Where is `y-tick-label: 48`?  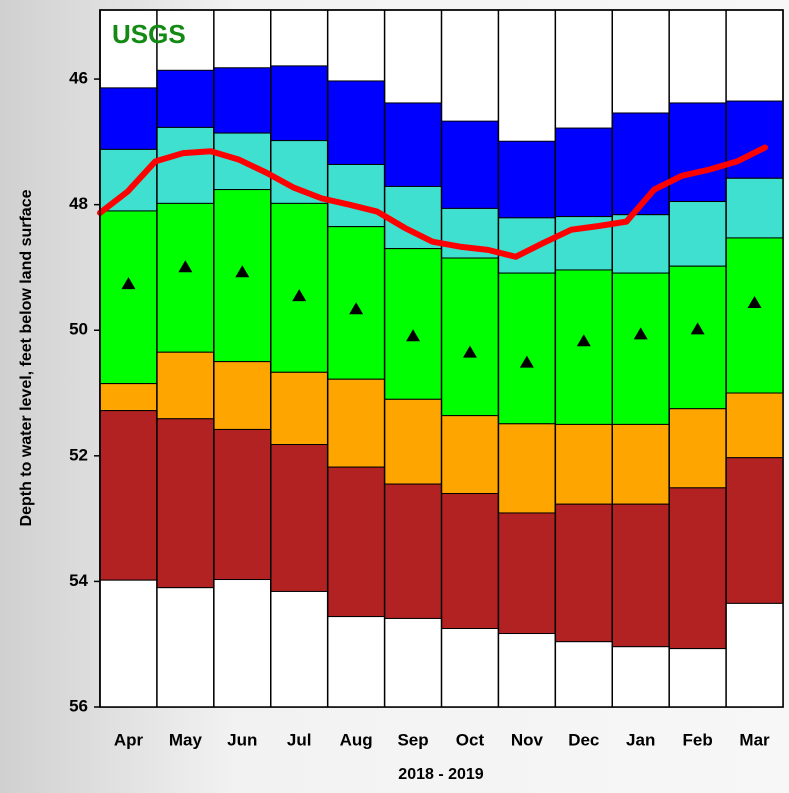
y-tick-label: 48 is located at coordinates (78, 203).